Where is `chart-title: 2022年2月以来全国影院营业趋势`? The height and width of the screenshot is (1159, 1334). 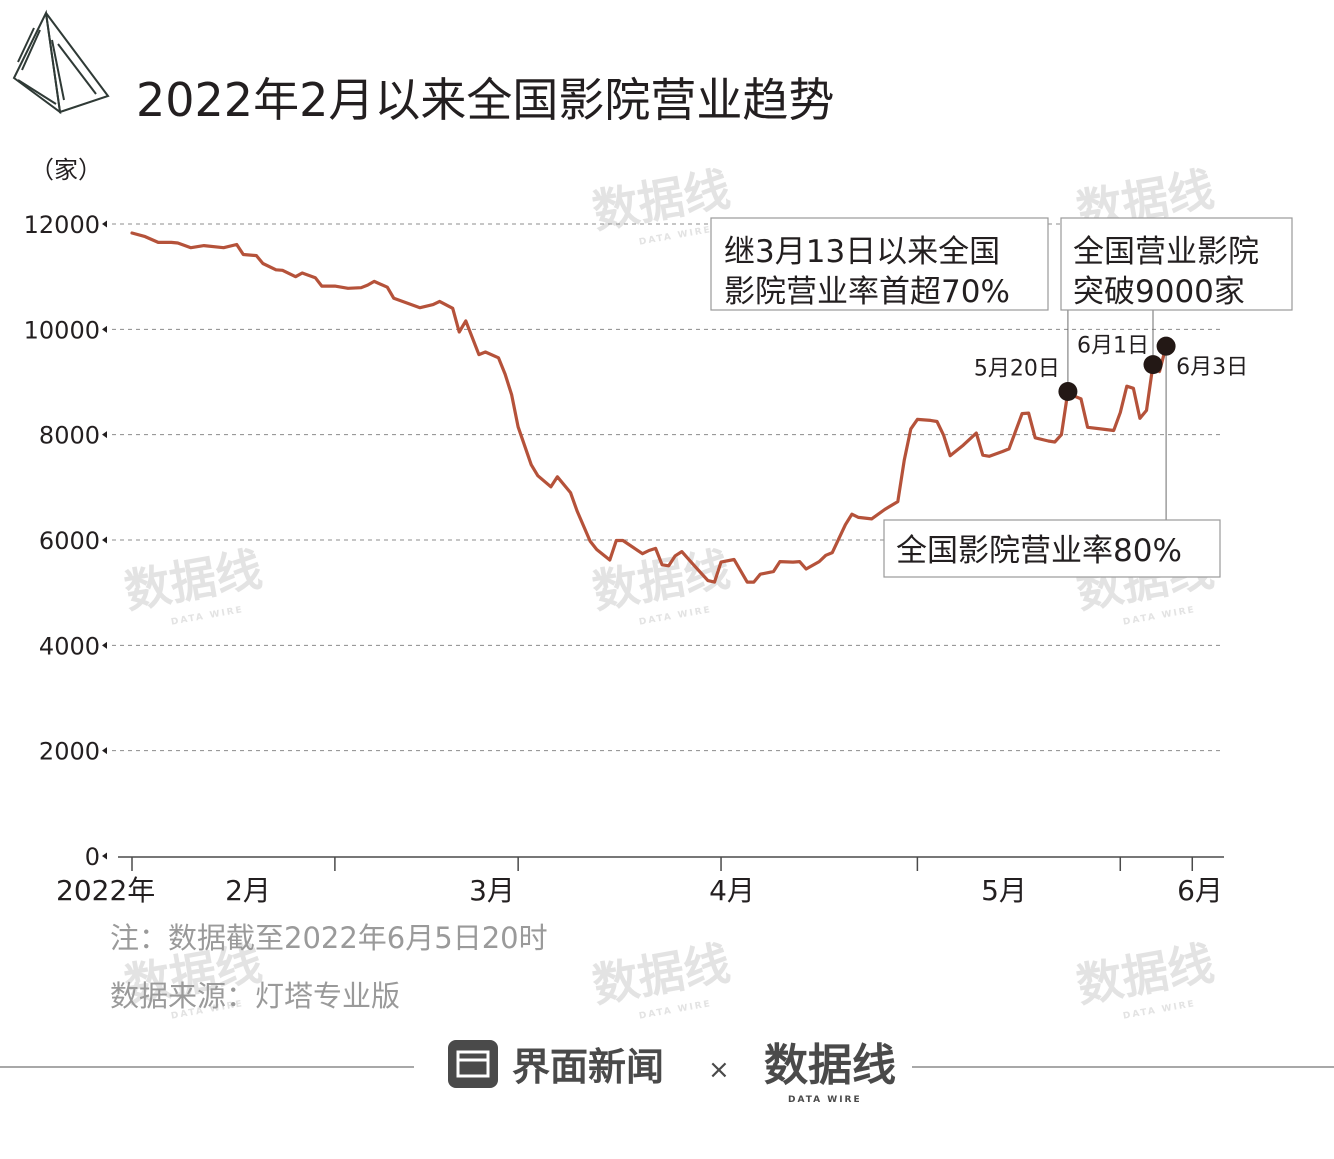 chart-title: 2022年2月以来全国影院营业趋势 is located at coordinates (485, 100).